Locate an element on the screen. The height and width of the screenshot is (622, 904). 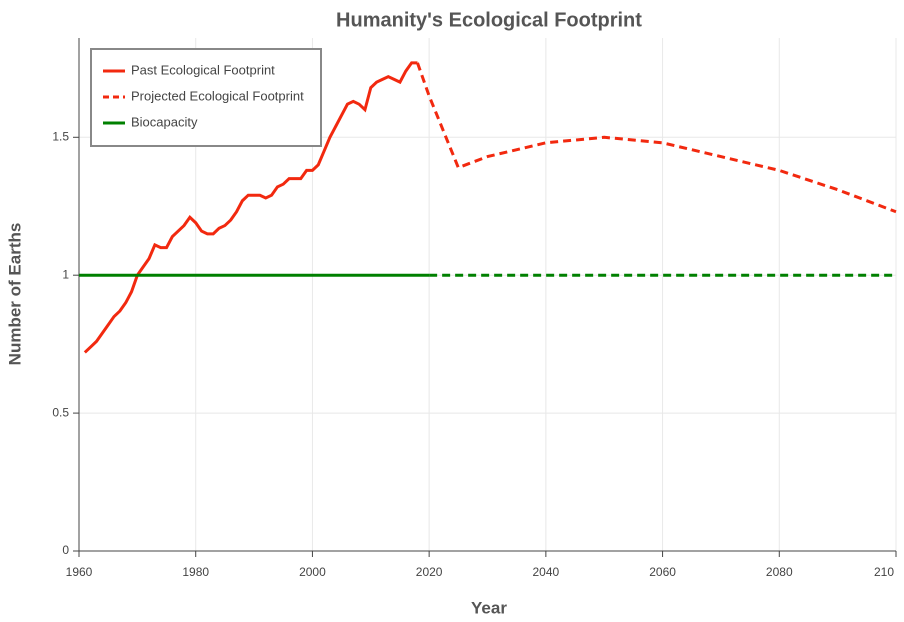
y-tick-label: 0.5 is located at coordinates (60, 412).